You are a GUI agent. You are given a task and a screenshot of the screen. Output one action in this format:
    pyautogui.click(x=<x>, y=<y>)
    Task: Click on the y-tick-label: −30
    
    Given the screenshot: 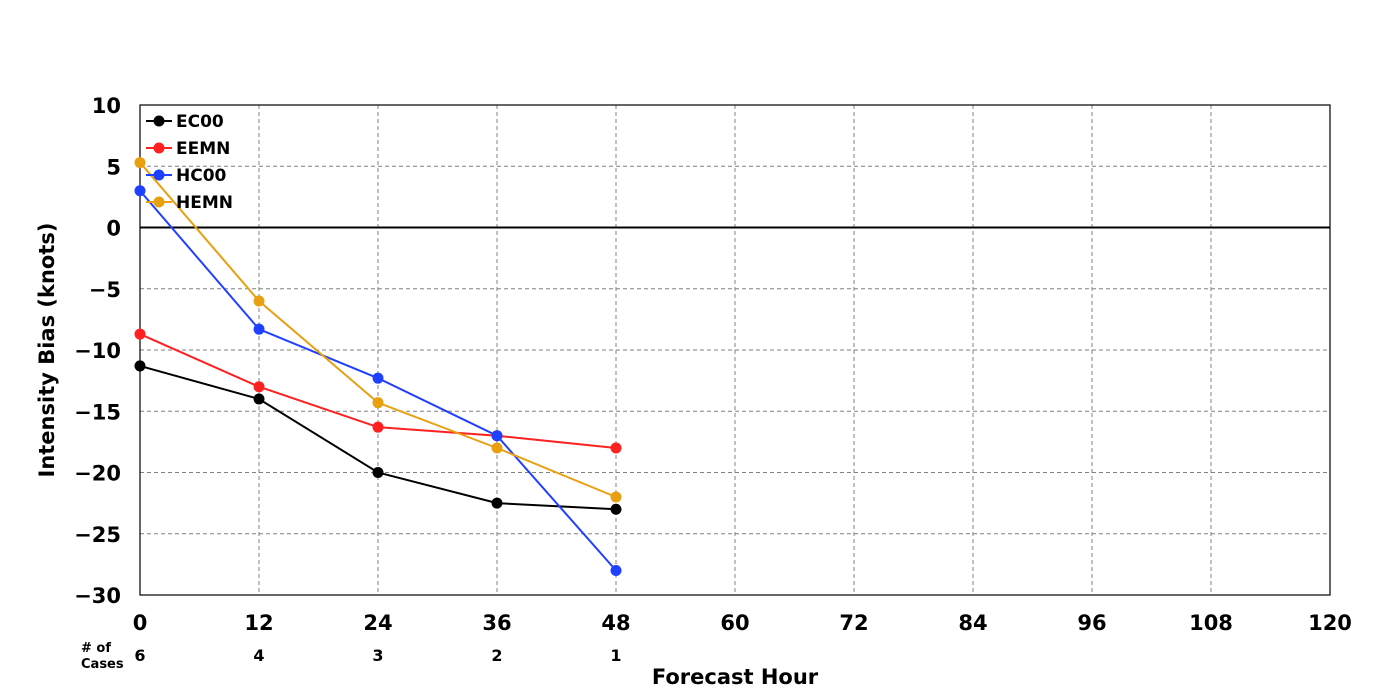 What is the action you would take?
    pyautogui.click(x=97, y=596)
    